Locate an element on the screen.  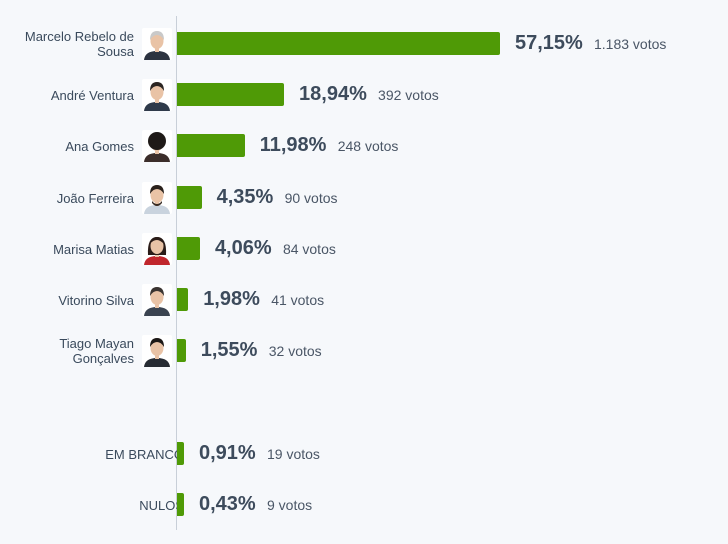
result-row: Ana Gomes 11,98% 248 votos is located at coordinates (364, 146).